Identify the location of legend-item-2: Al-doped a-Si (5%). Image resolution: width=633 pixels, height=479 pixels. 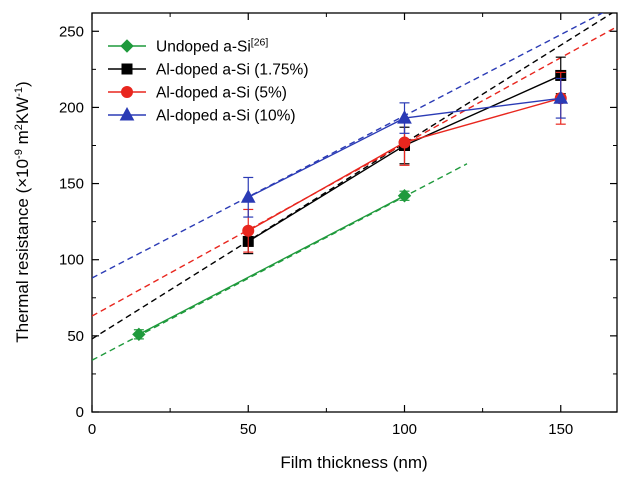
(197, 93).